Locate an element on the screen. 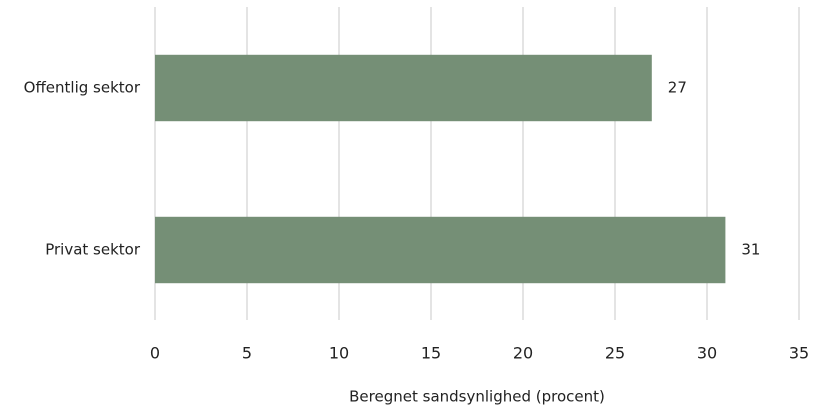 The width and height of the screenshot is (815, 408). y-tick-label: Privat sektor is located at coordinates (93, 250).